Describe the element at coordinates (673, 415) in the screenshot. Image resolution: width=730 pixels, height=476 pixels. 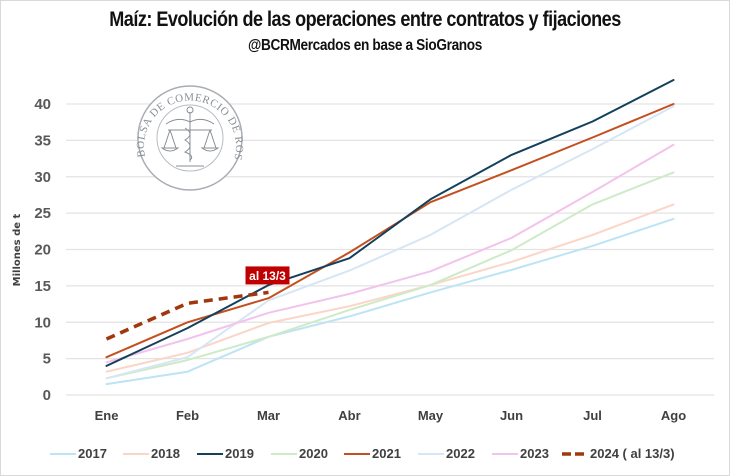
I see `x-tick-label: Ago` at that location.